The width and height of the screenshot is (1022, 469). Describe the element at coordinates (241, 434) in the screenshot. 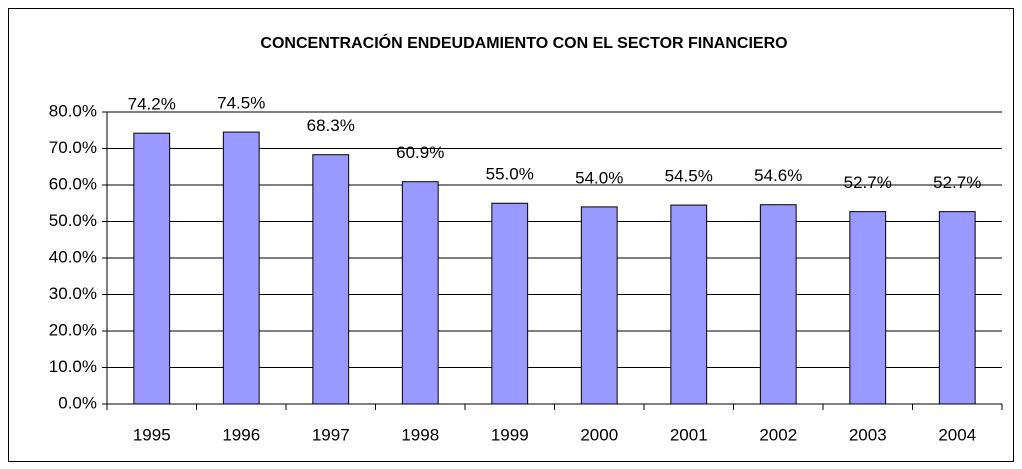

I see `x-tick-label: 1996` at that location.